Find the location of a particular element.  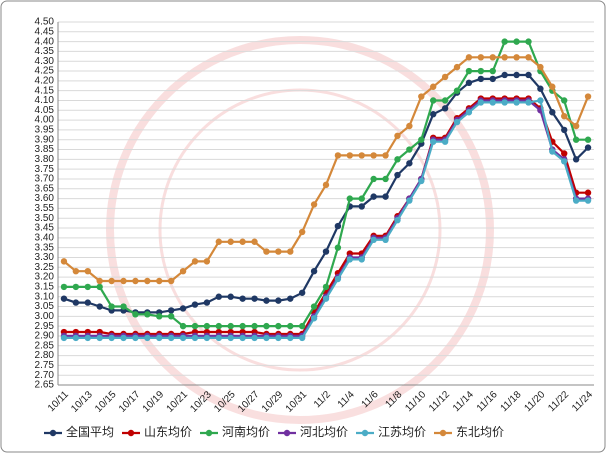

y-tick-label: 4.50 is located at coordinates (45, 22).